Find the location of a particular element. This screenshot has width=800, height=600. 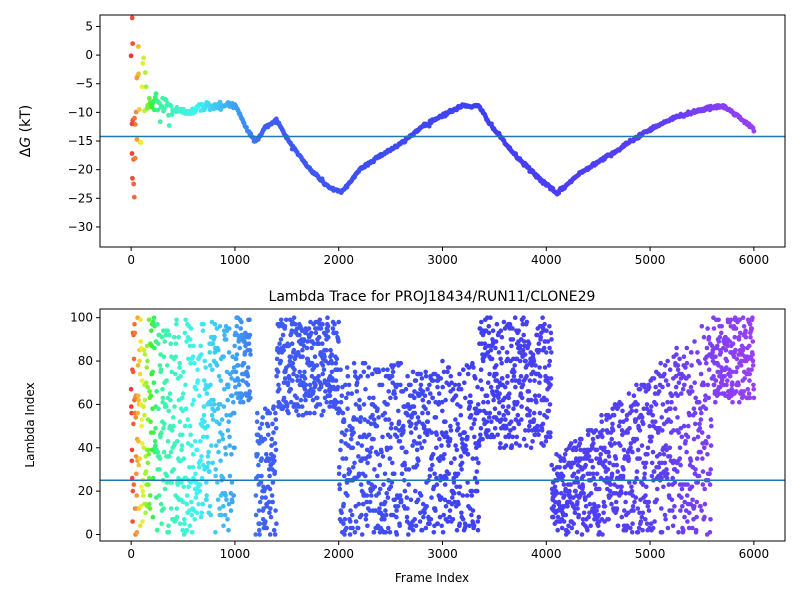

y-tick-label: −30 is located at coordinates (80, 227).